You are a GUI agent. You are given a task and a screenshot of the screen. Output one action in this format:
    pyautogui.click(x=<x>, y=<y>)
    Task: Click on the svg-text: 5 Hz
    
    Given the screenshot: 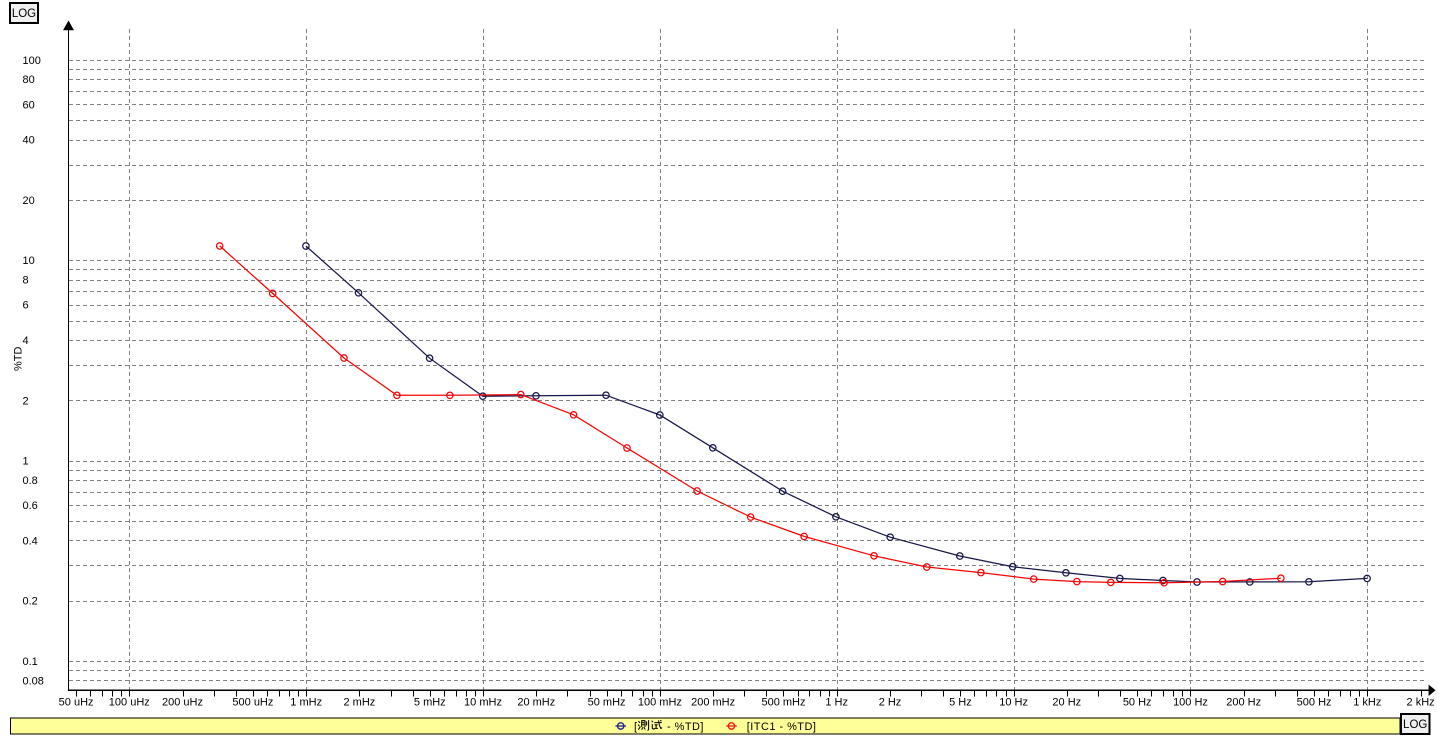 What is the action you would take?
    pyautogui.click(x=960, y=703)
    